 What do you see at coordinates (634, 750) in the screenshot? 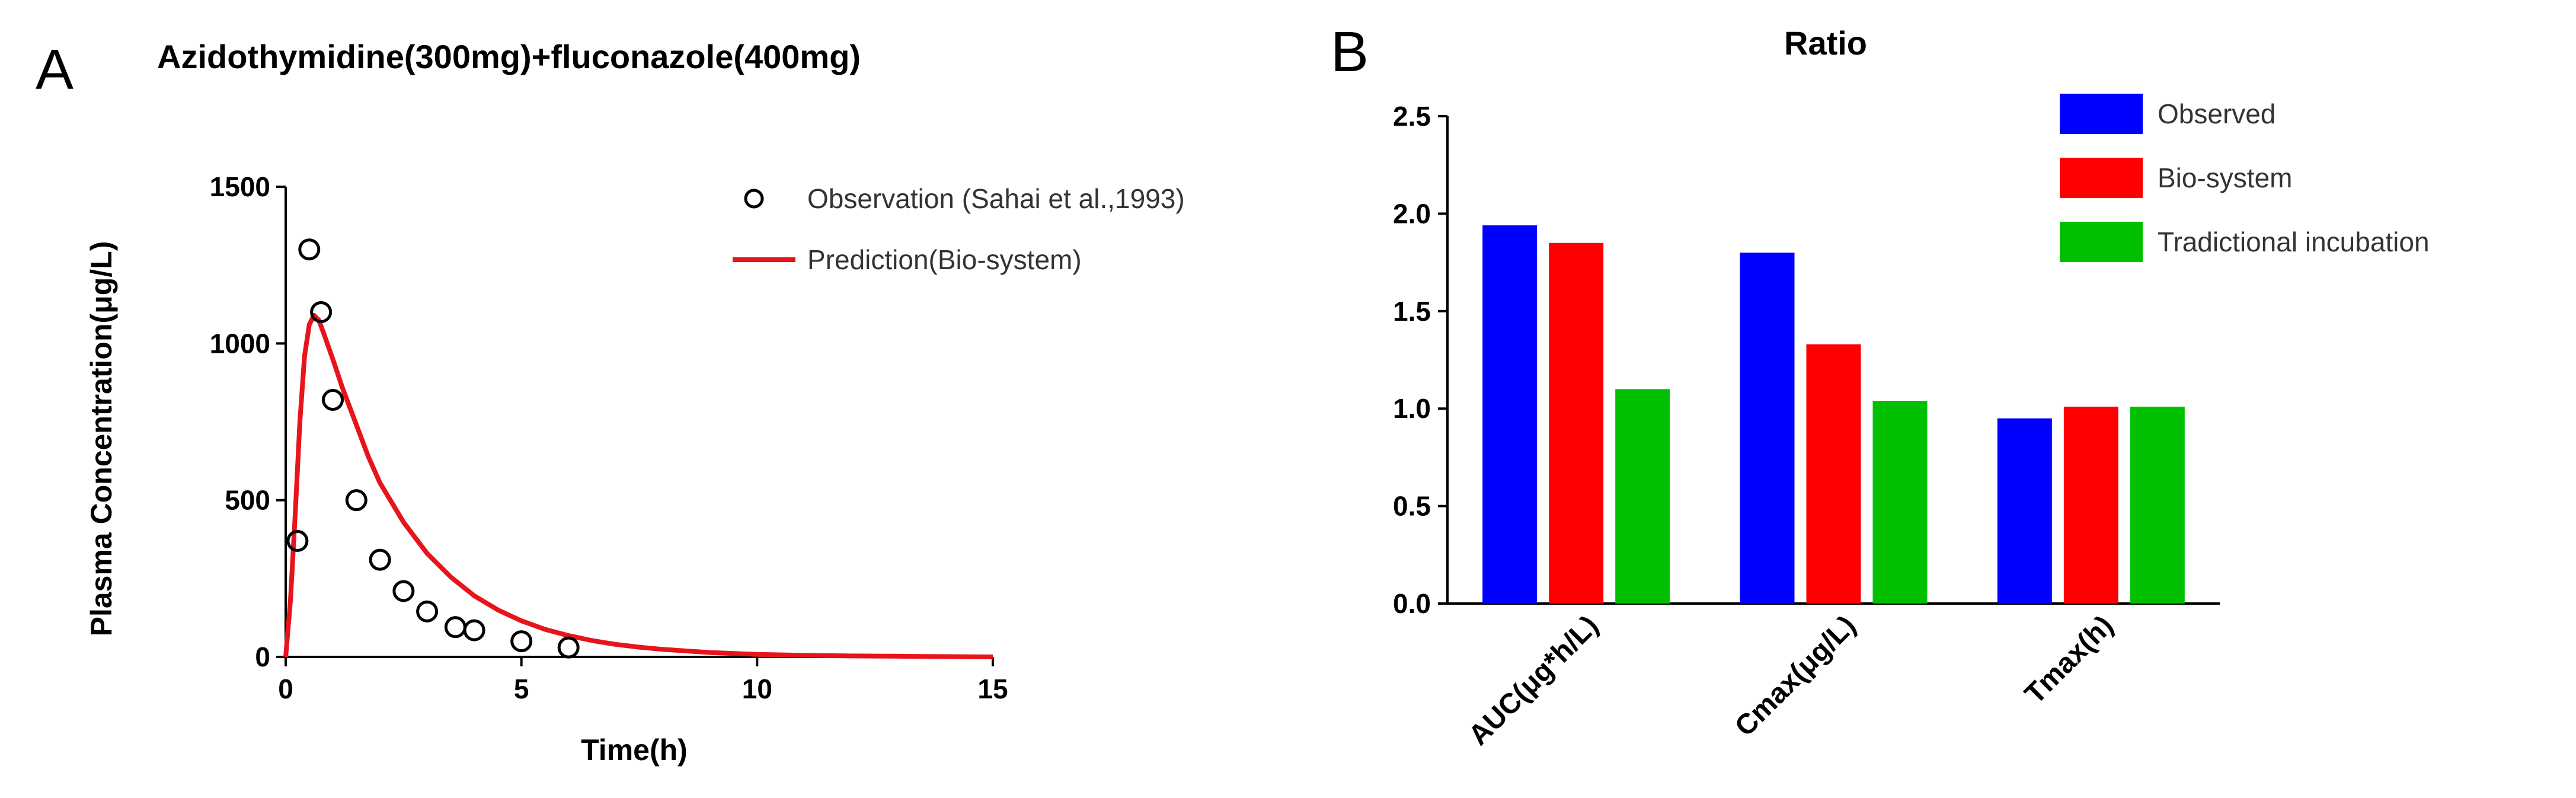
I see `panel-a-x-axis-label: Time(h)` at bounding box center [634, 750].